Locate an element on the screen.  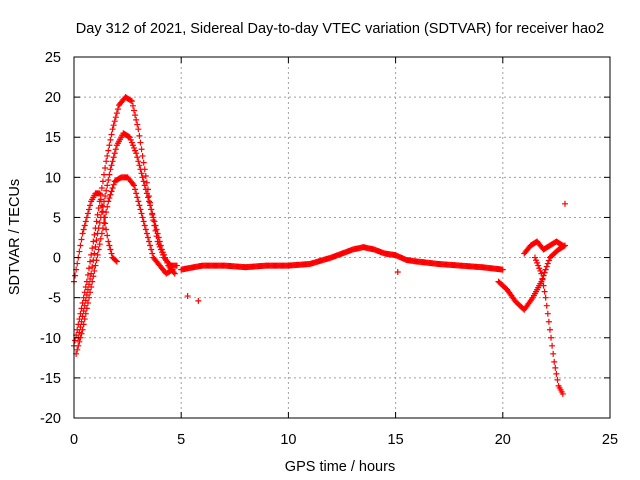
y-axis-label: SDTVAR / TECUs is located at coordinates (15, 237).